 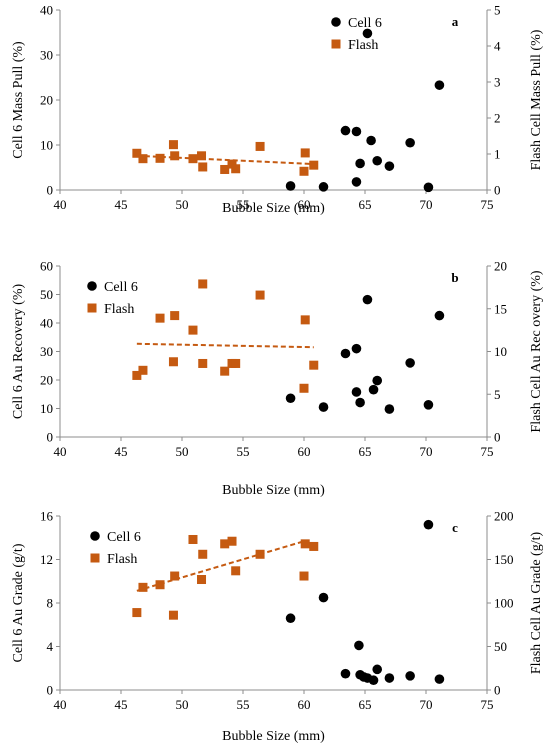 What do you see at coordinates (536, 603) in the screenshot?
I see `y2-axis-title: Flash Cell Au Grade (g/t)` at bounding box center [536, 603].